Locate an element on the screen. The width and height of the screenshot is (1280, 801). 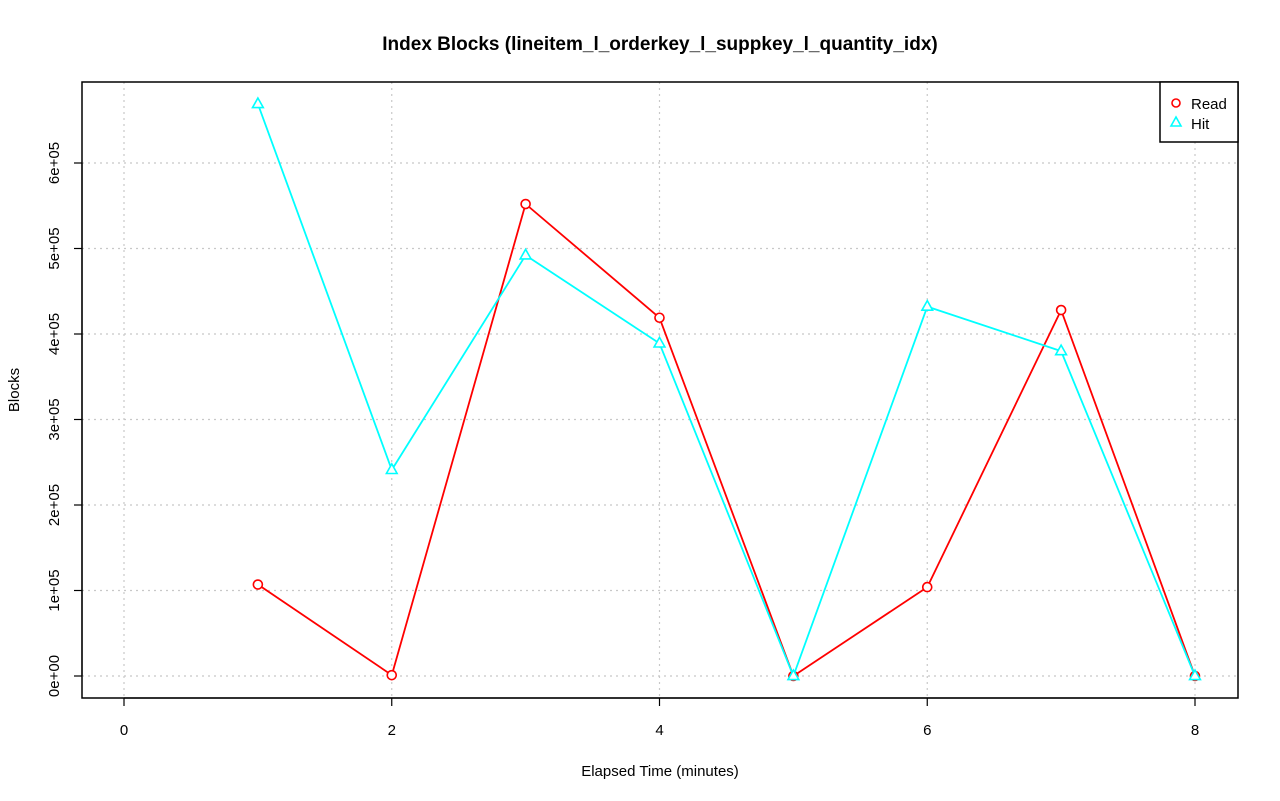
y-tick-label-4: 4e+05 is located at coordinates (54, 334).